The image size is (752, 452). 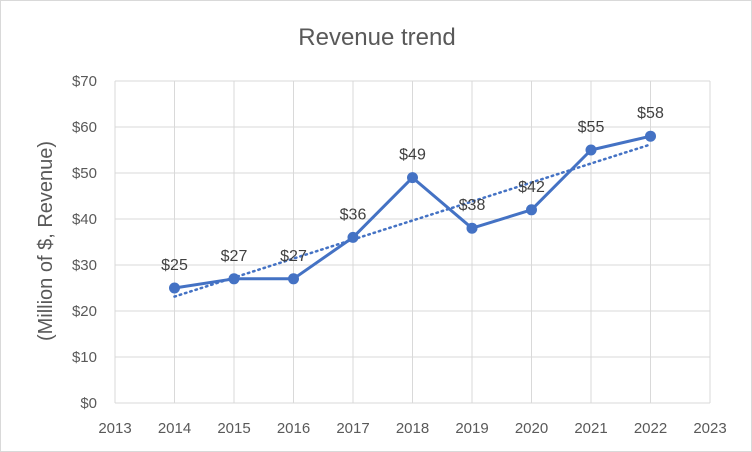 I want to click on y-tick-label: $30, so click(x=84, y=265).